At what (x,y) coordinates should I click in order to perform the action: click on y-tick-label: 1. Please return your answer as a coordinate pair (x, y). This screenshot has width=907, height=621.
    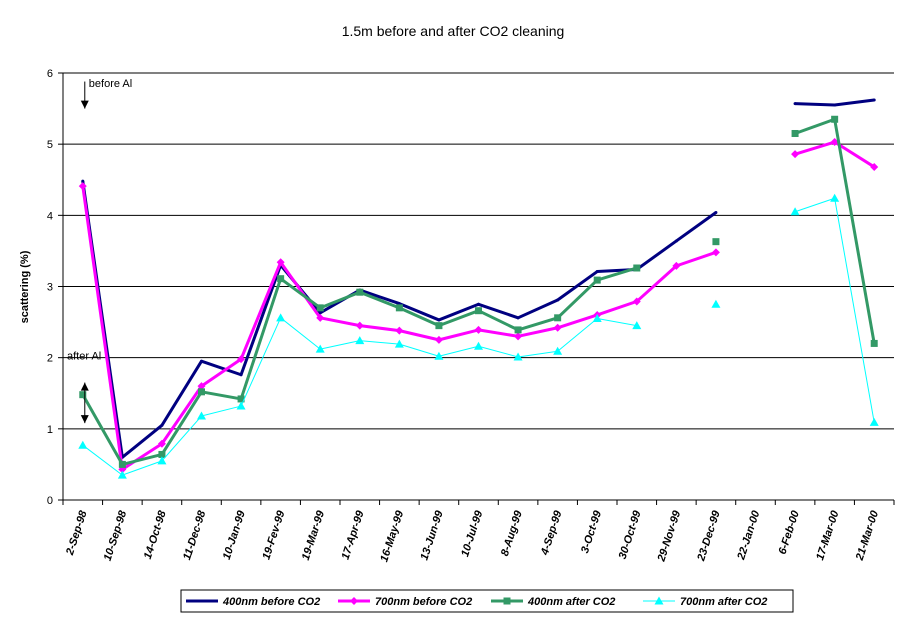
    Looking at the image, I should click on (50, 430).